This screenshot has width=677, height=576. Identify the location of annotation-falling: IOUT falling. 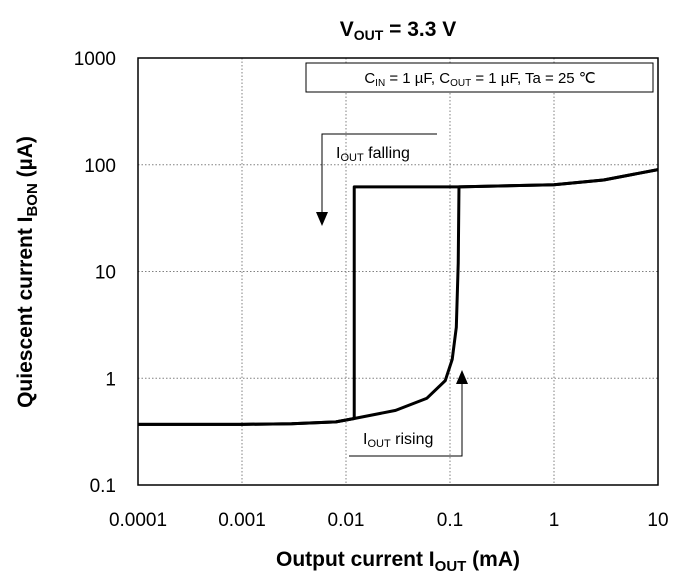
(376, 179).